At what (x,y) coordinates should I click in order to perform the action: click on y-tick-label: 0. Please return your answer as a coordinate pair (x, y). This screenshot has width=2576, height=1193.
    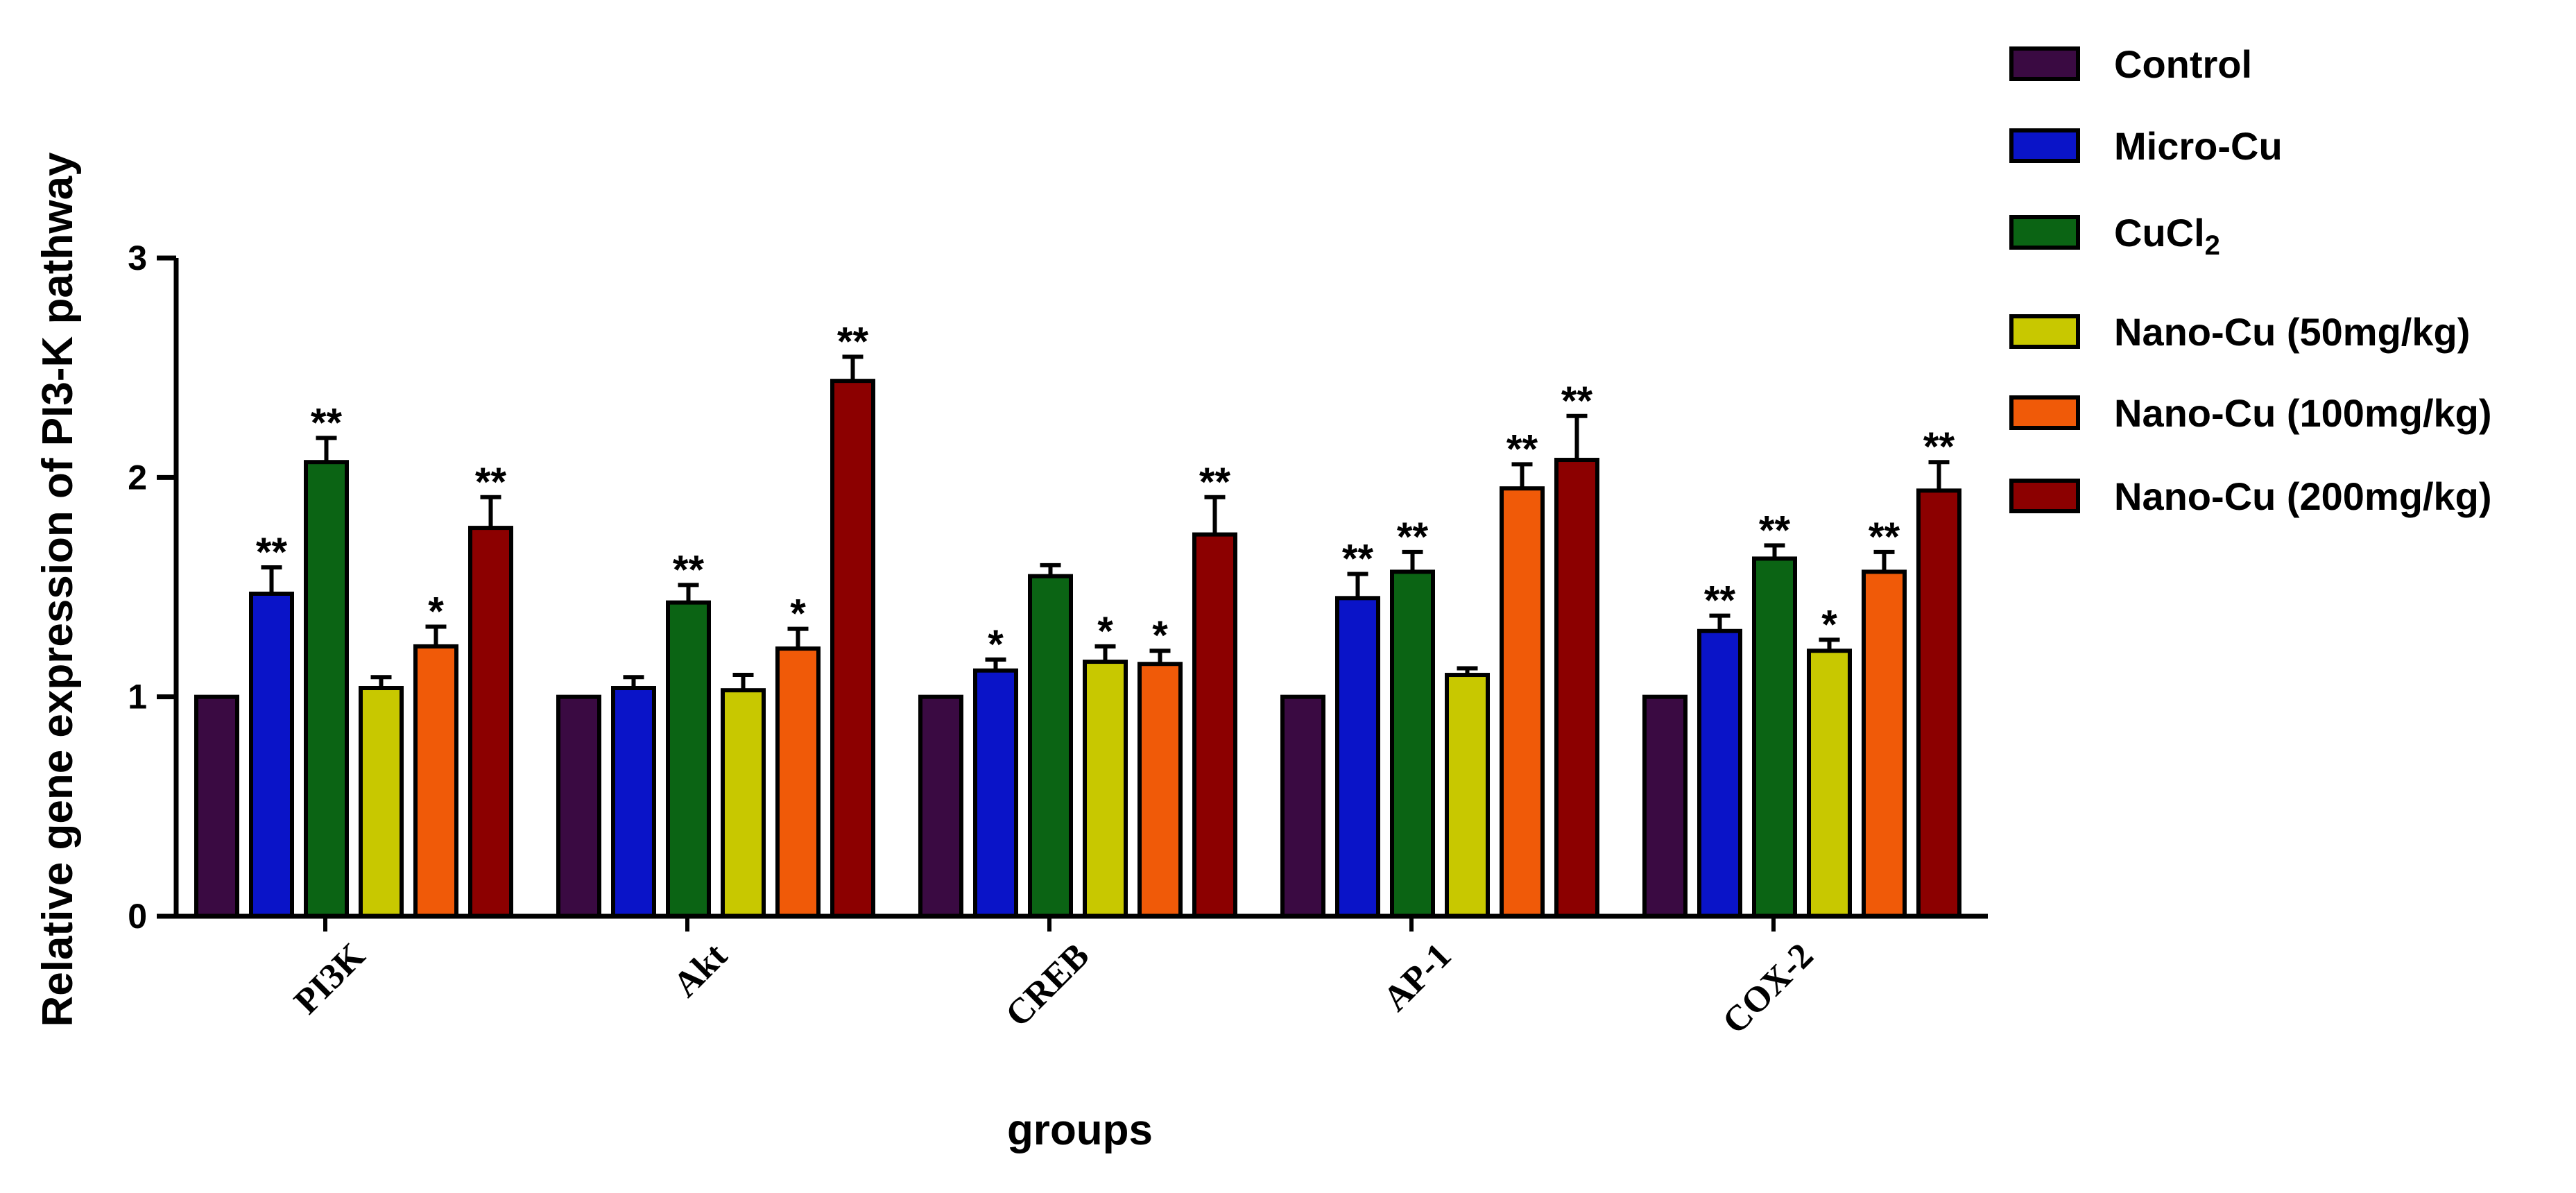
    Looking at the image, I should click on (137, 916).